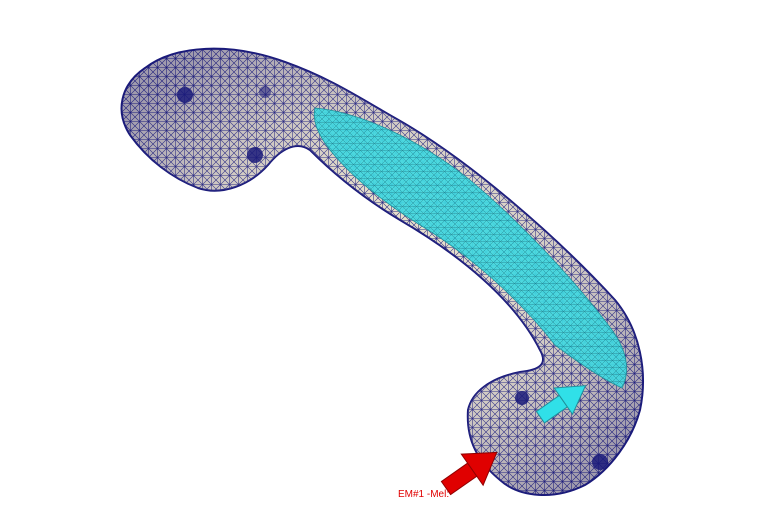  Describe the element at coordinates (600, 462) in the screenshot. I see `mounting-hole-bottom-right` at that location.